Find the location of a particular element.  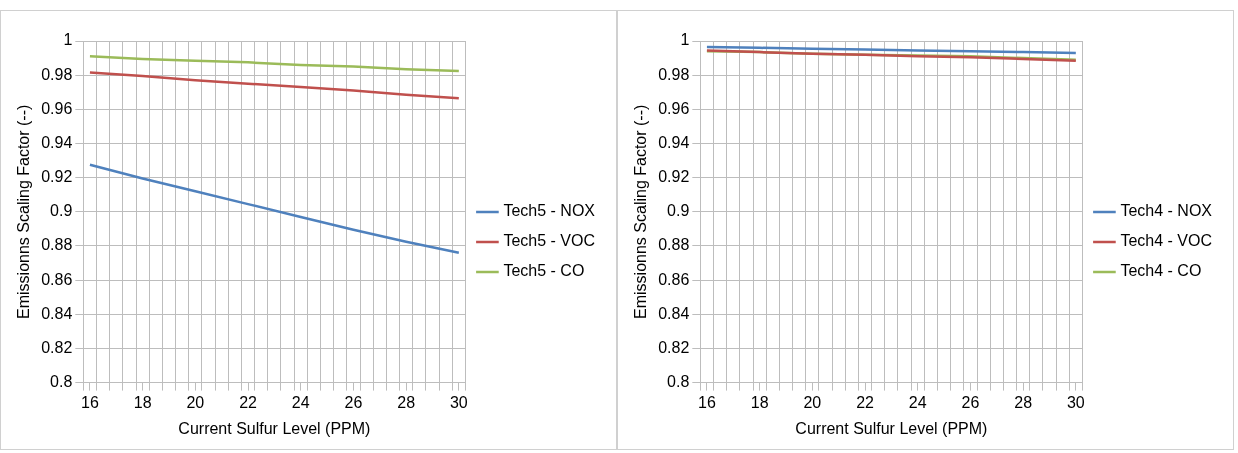

legend-label: Tech4 - CO is located at coordinates (1161, 271).